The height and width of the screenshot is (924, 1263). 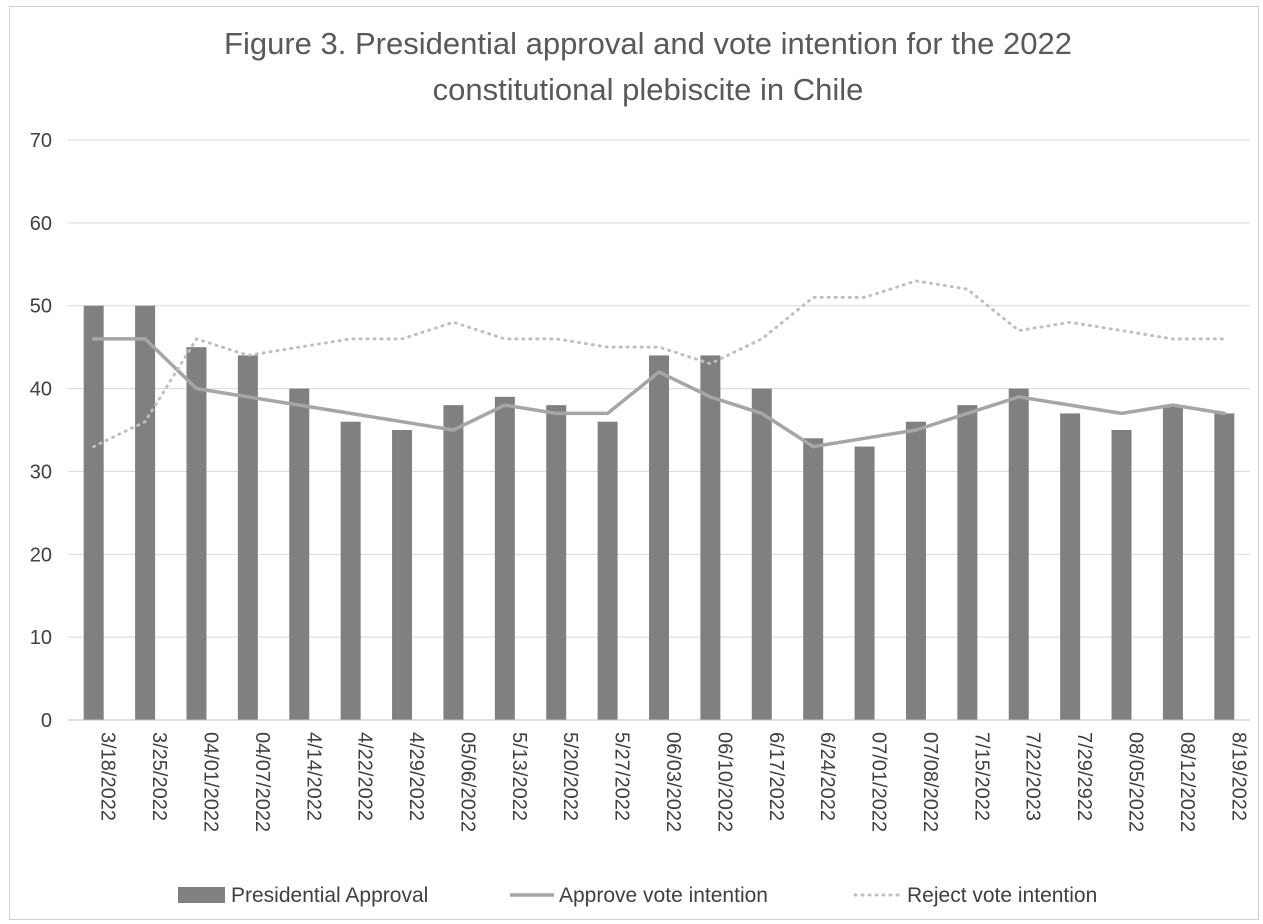 What do you see at coordinates (827, 776) in the screenshot?
I see `x-tick-label: 6/24/2022` at bounding box center [827, 776].